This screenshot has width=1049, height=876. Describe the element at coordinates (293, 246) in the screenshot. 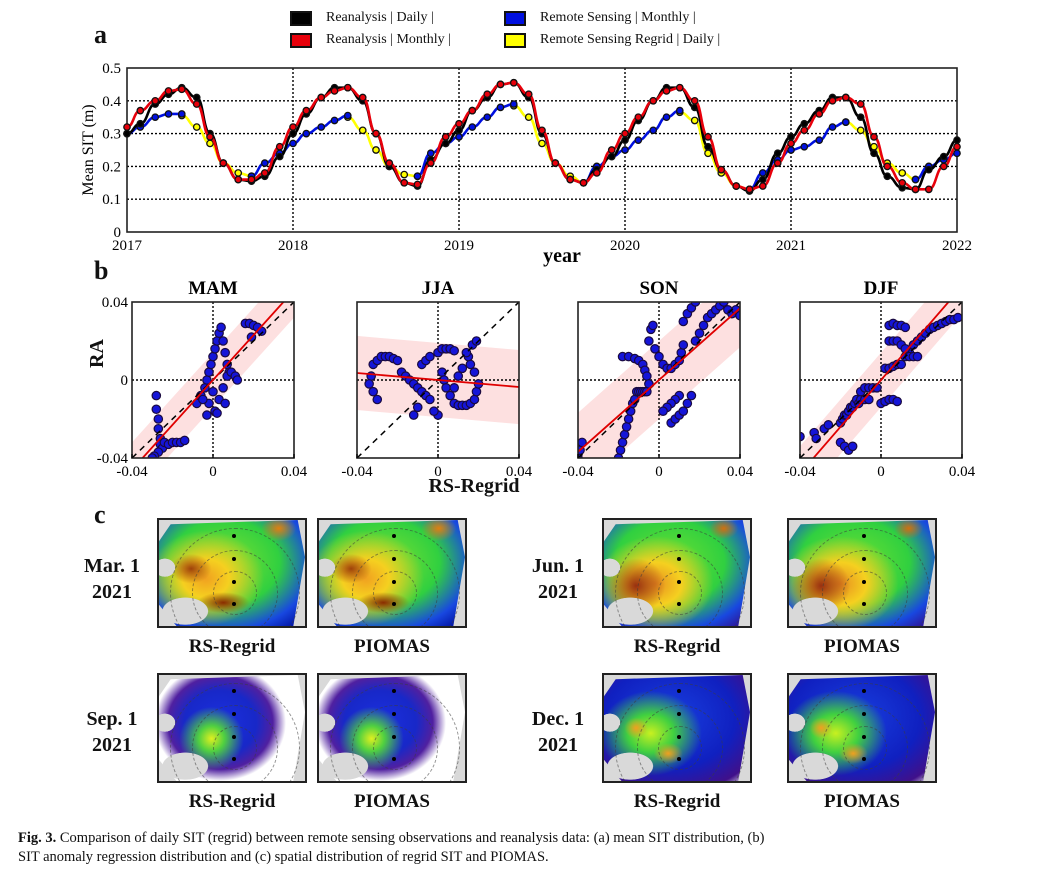

I see `x-tick-label: 2018` at that location.